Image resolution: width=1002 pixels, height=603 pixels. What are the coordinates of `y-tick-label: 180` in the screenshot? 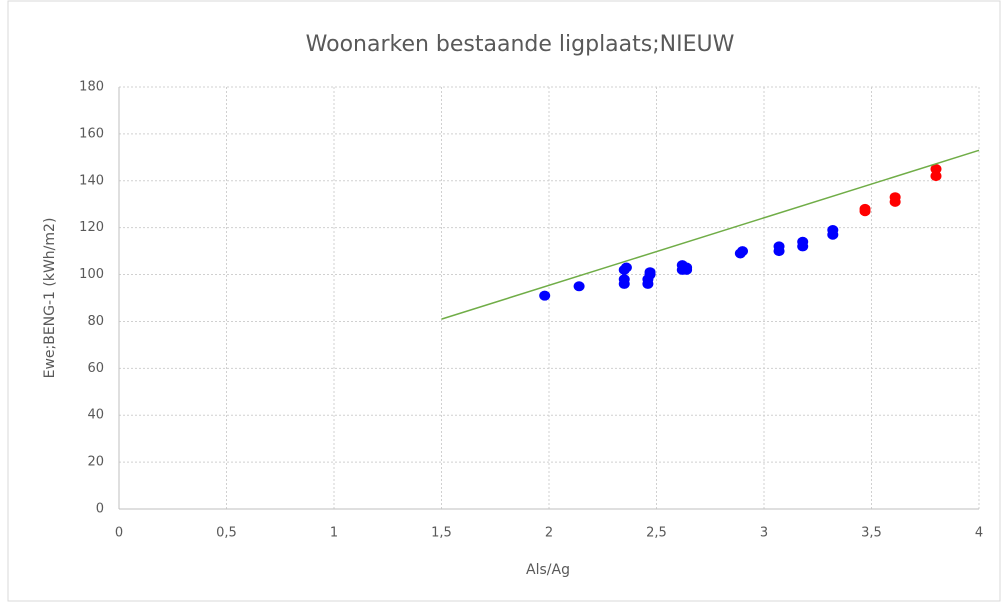 It's located at (91, 87).